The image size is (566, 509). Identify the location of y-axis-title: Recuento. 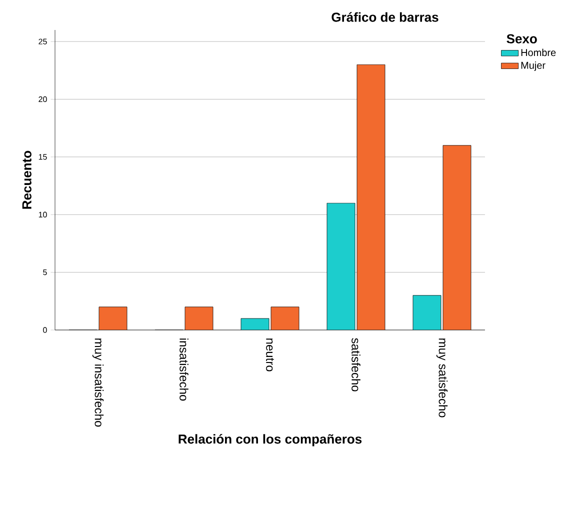
(27, 179).